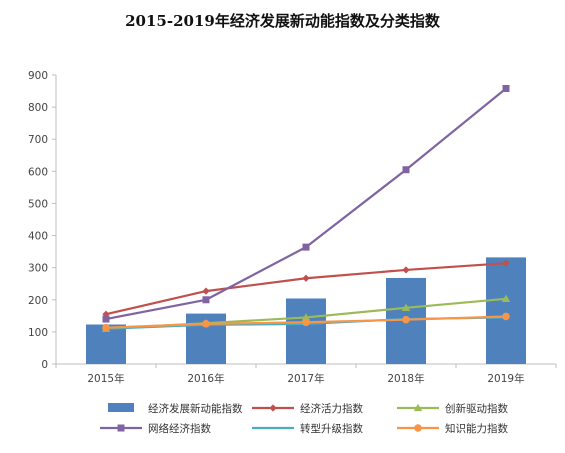 The width and height of the screenshot is (565, 453). What do you see at coordinates (331, 408) in the screenshot?
I see `legend-label: 经济活力指数` at bounding box center [331, 408].